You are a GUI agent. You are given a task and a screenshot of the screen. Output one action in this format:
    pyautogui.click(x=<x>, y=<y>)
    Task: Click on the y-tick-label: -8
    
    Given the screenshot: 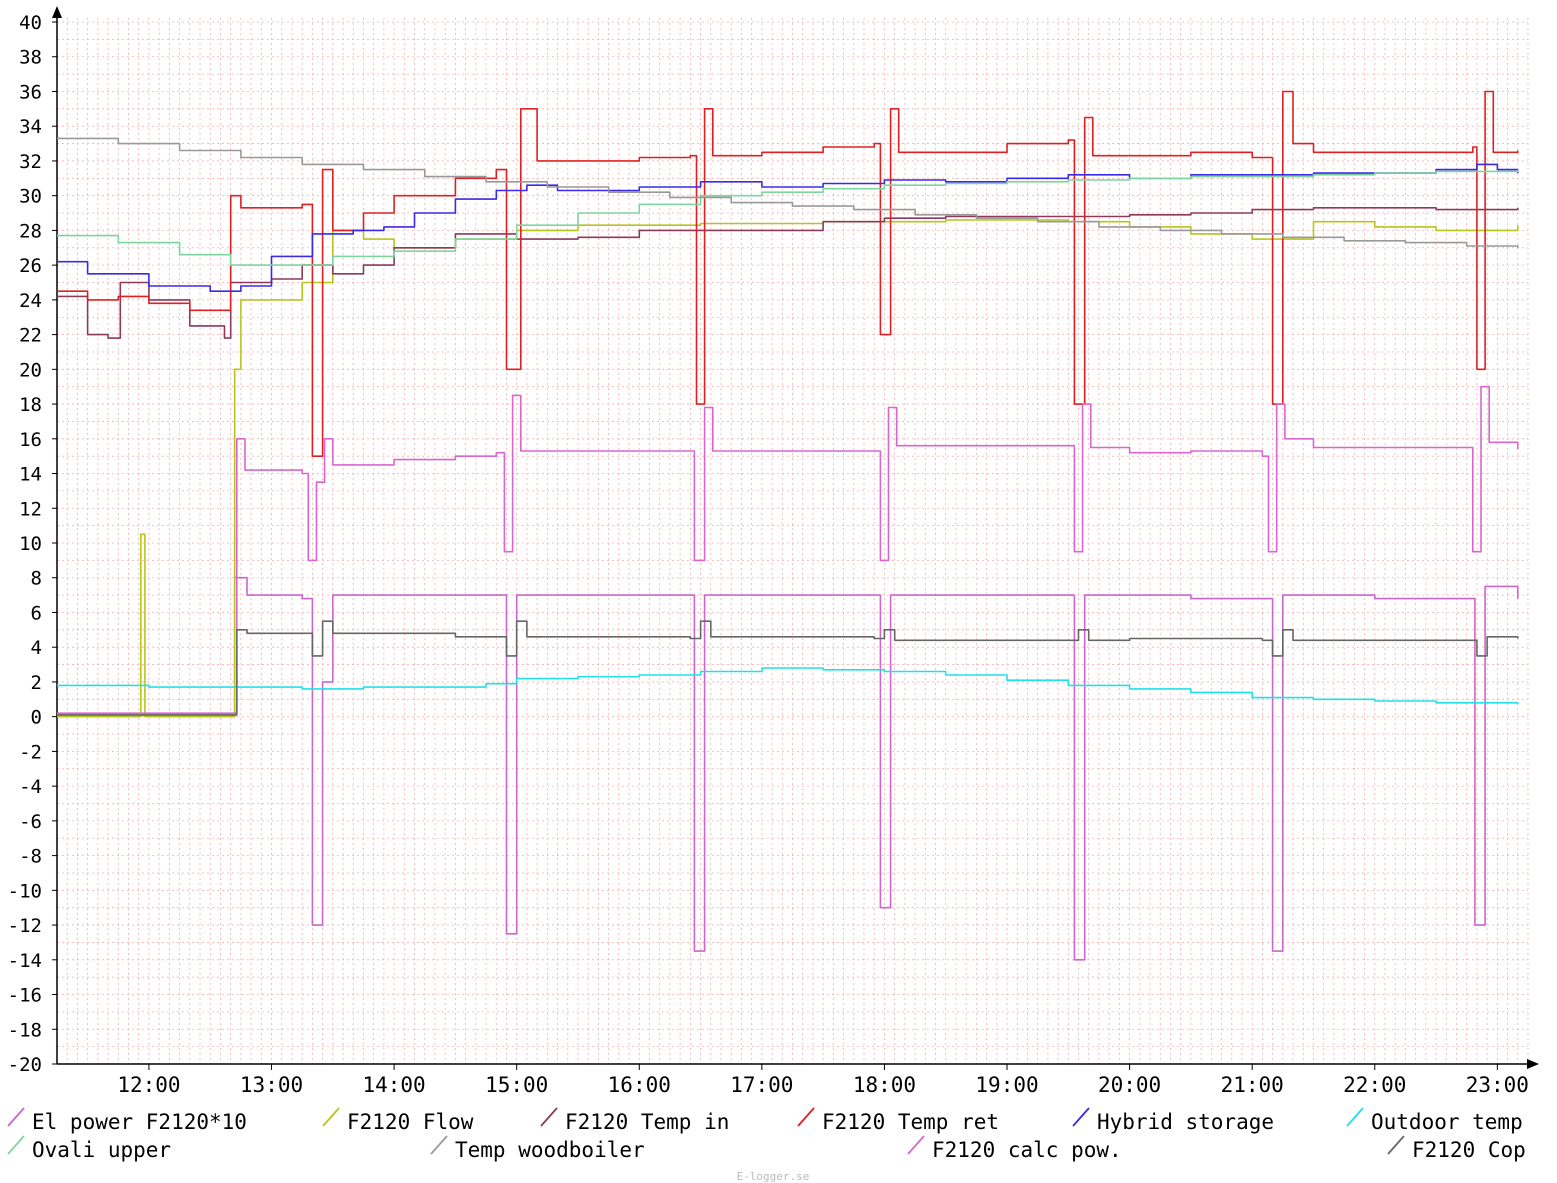 What is the action you would take?
    pyautogui.click(x=30, y=857)
    